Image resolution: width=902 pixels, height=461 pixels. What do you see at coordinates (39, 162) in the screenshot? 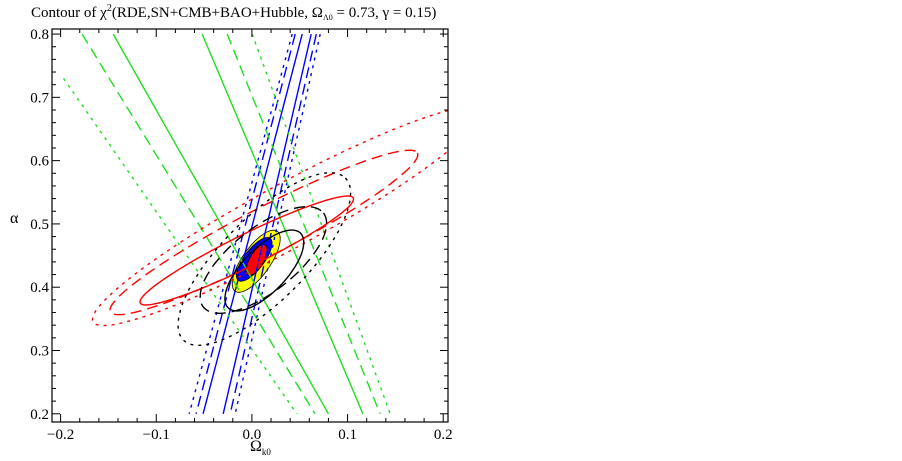
I see `y-tick-label: 0.6` at bounding box center [39, 162].